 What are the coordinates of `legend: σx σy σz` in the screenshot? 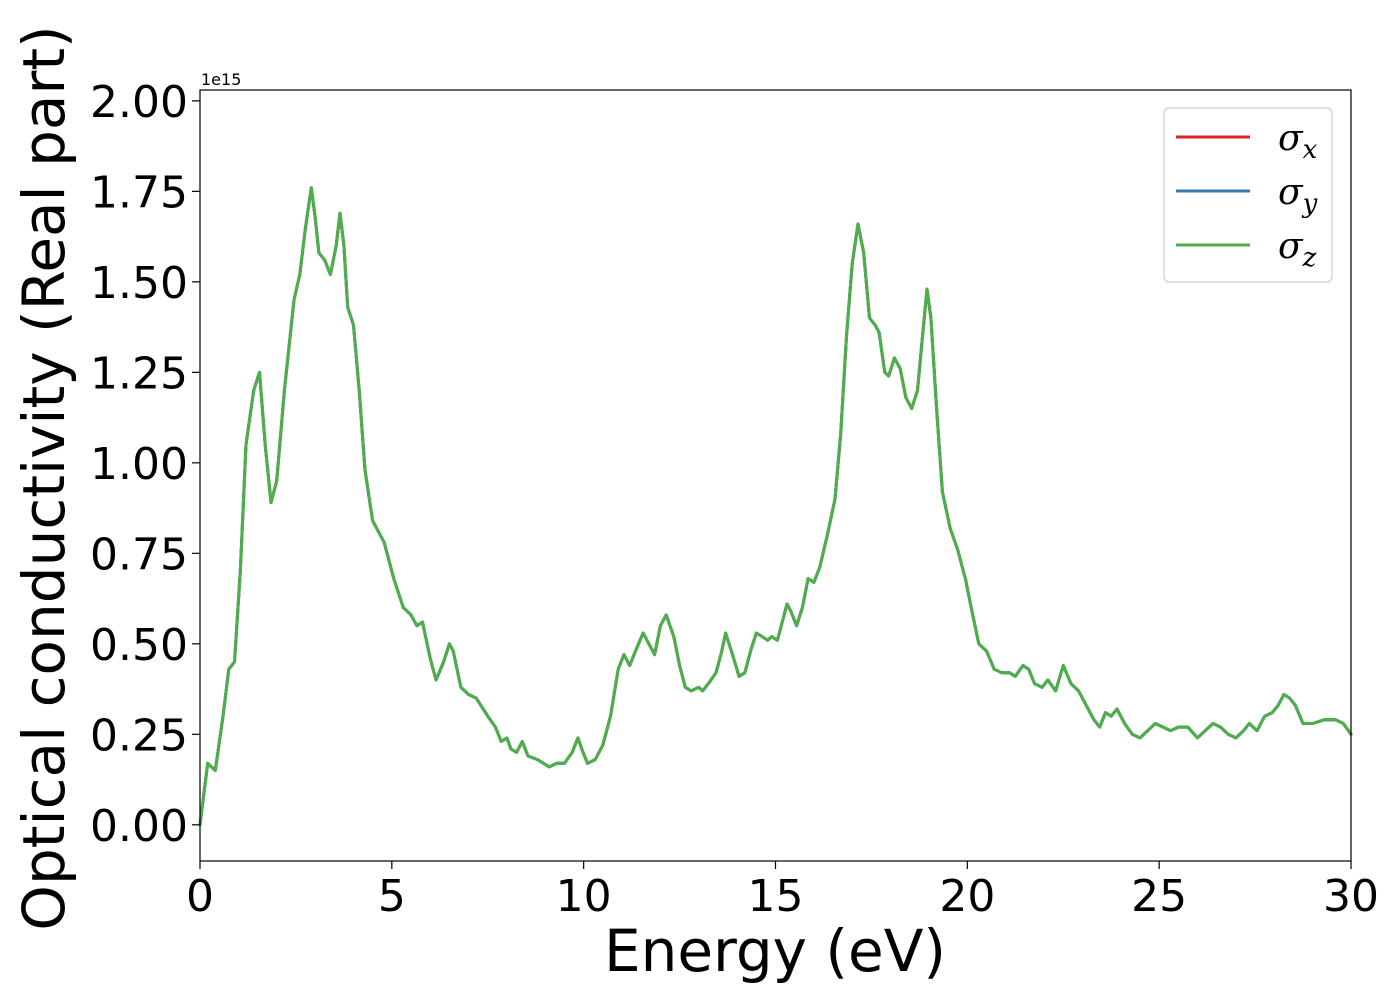 It's located at (1248, 195).